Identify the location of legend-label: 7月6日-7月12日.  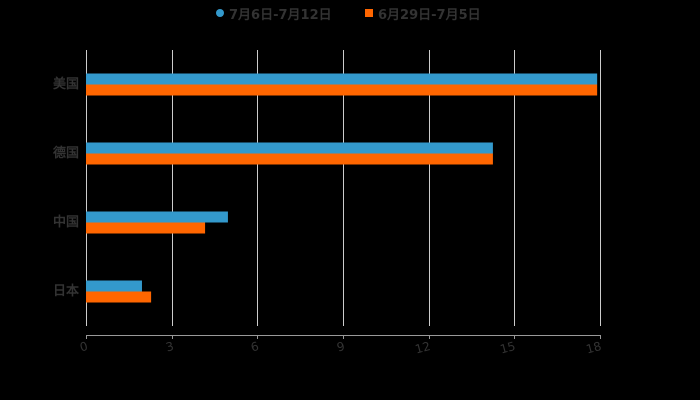
(280, 15).